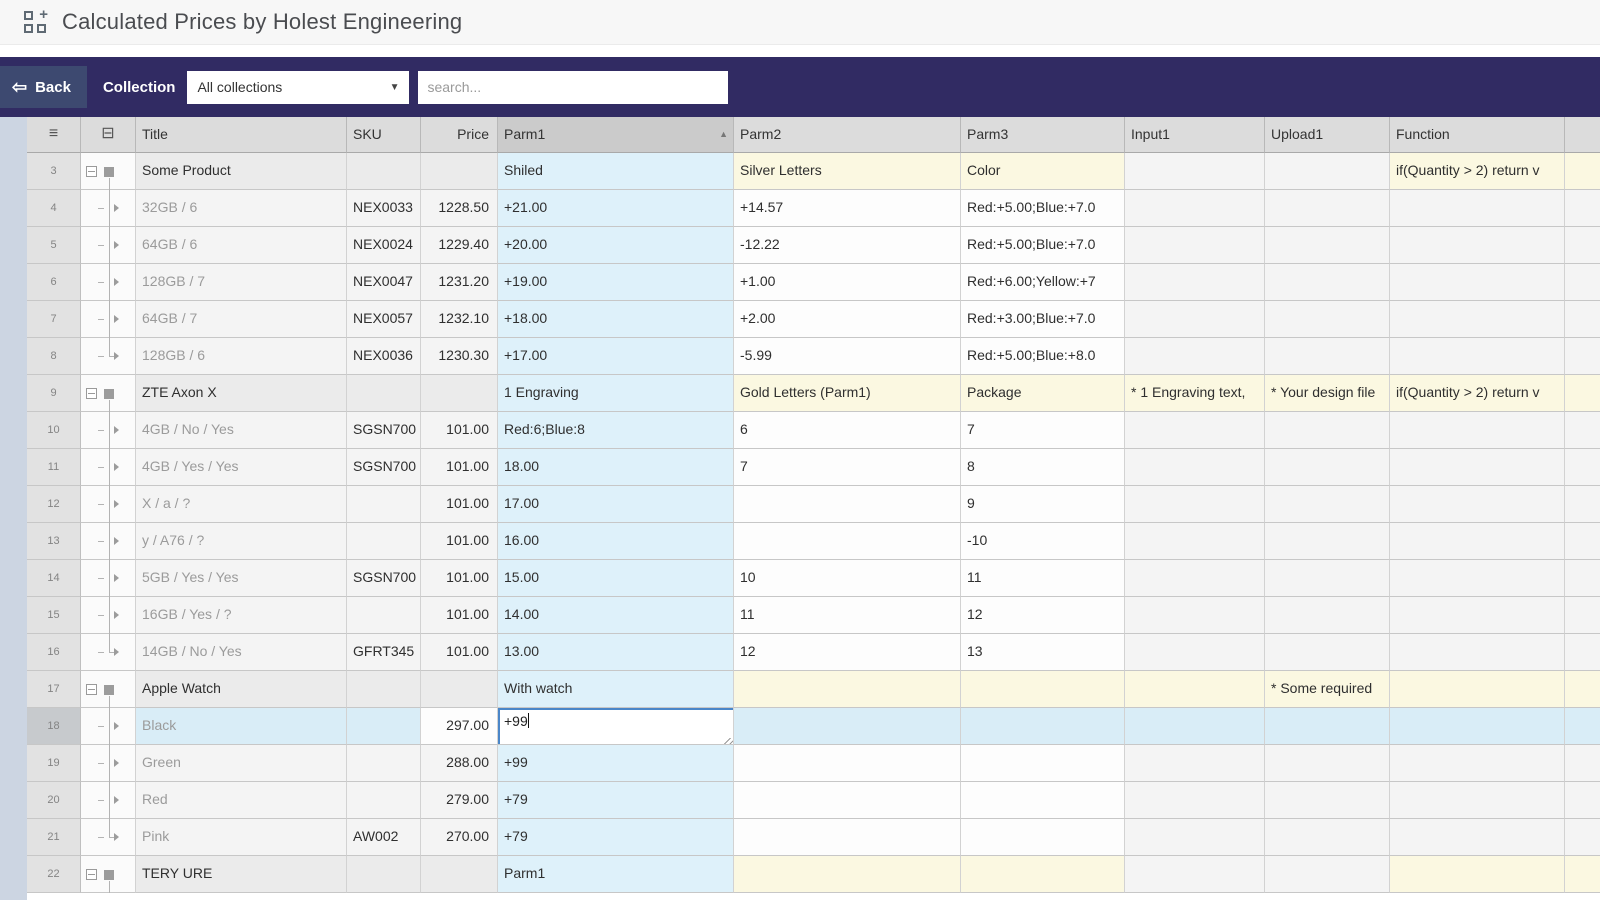 The width and height of the screenshot is (1600, 900). I want to click on cell-parm3: 9, so click(1043, 504).